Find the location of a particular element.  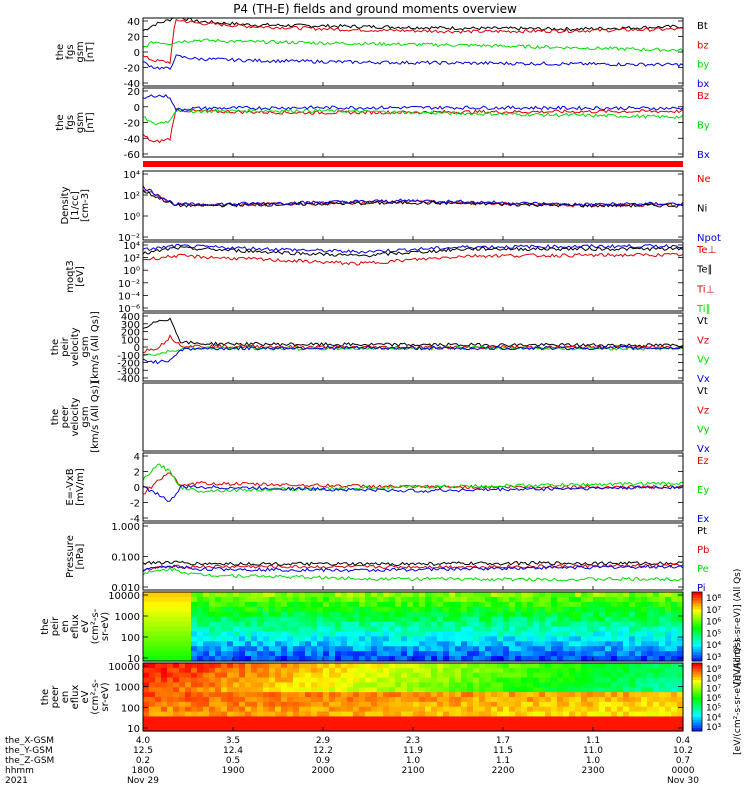

series-line-blue is located at coordinates (413, 568).